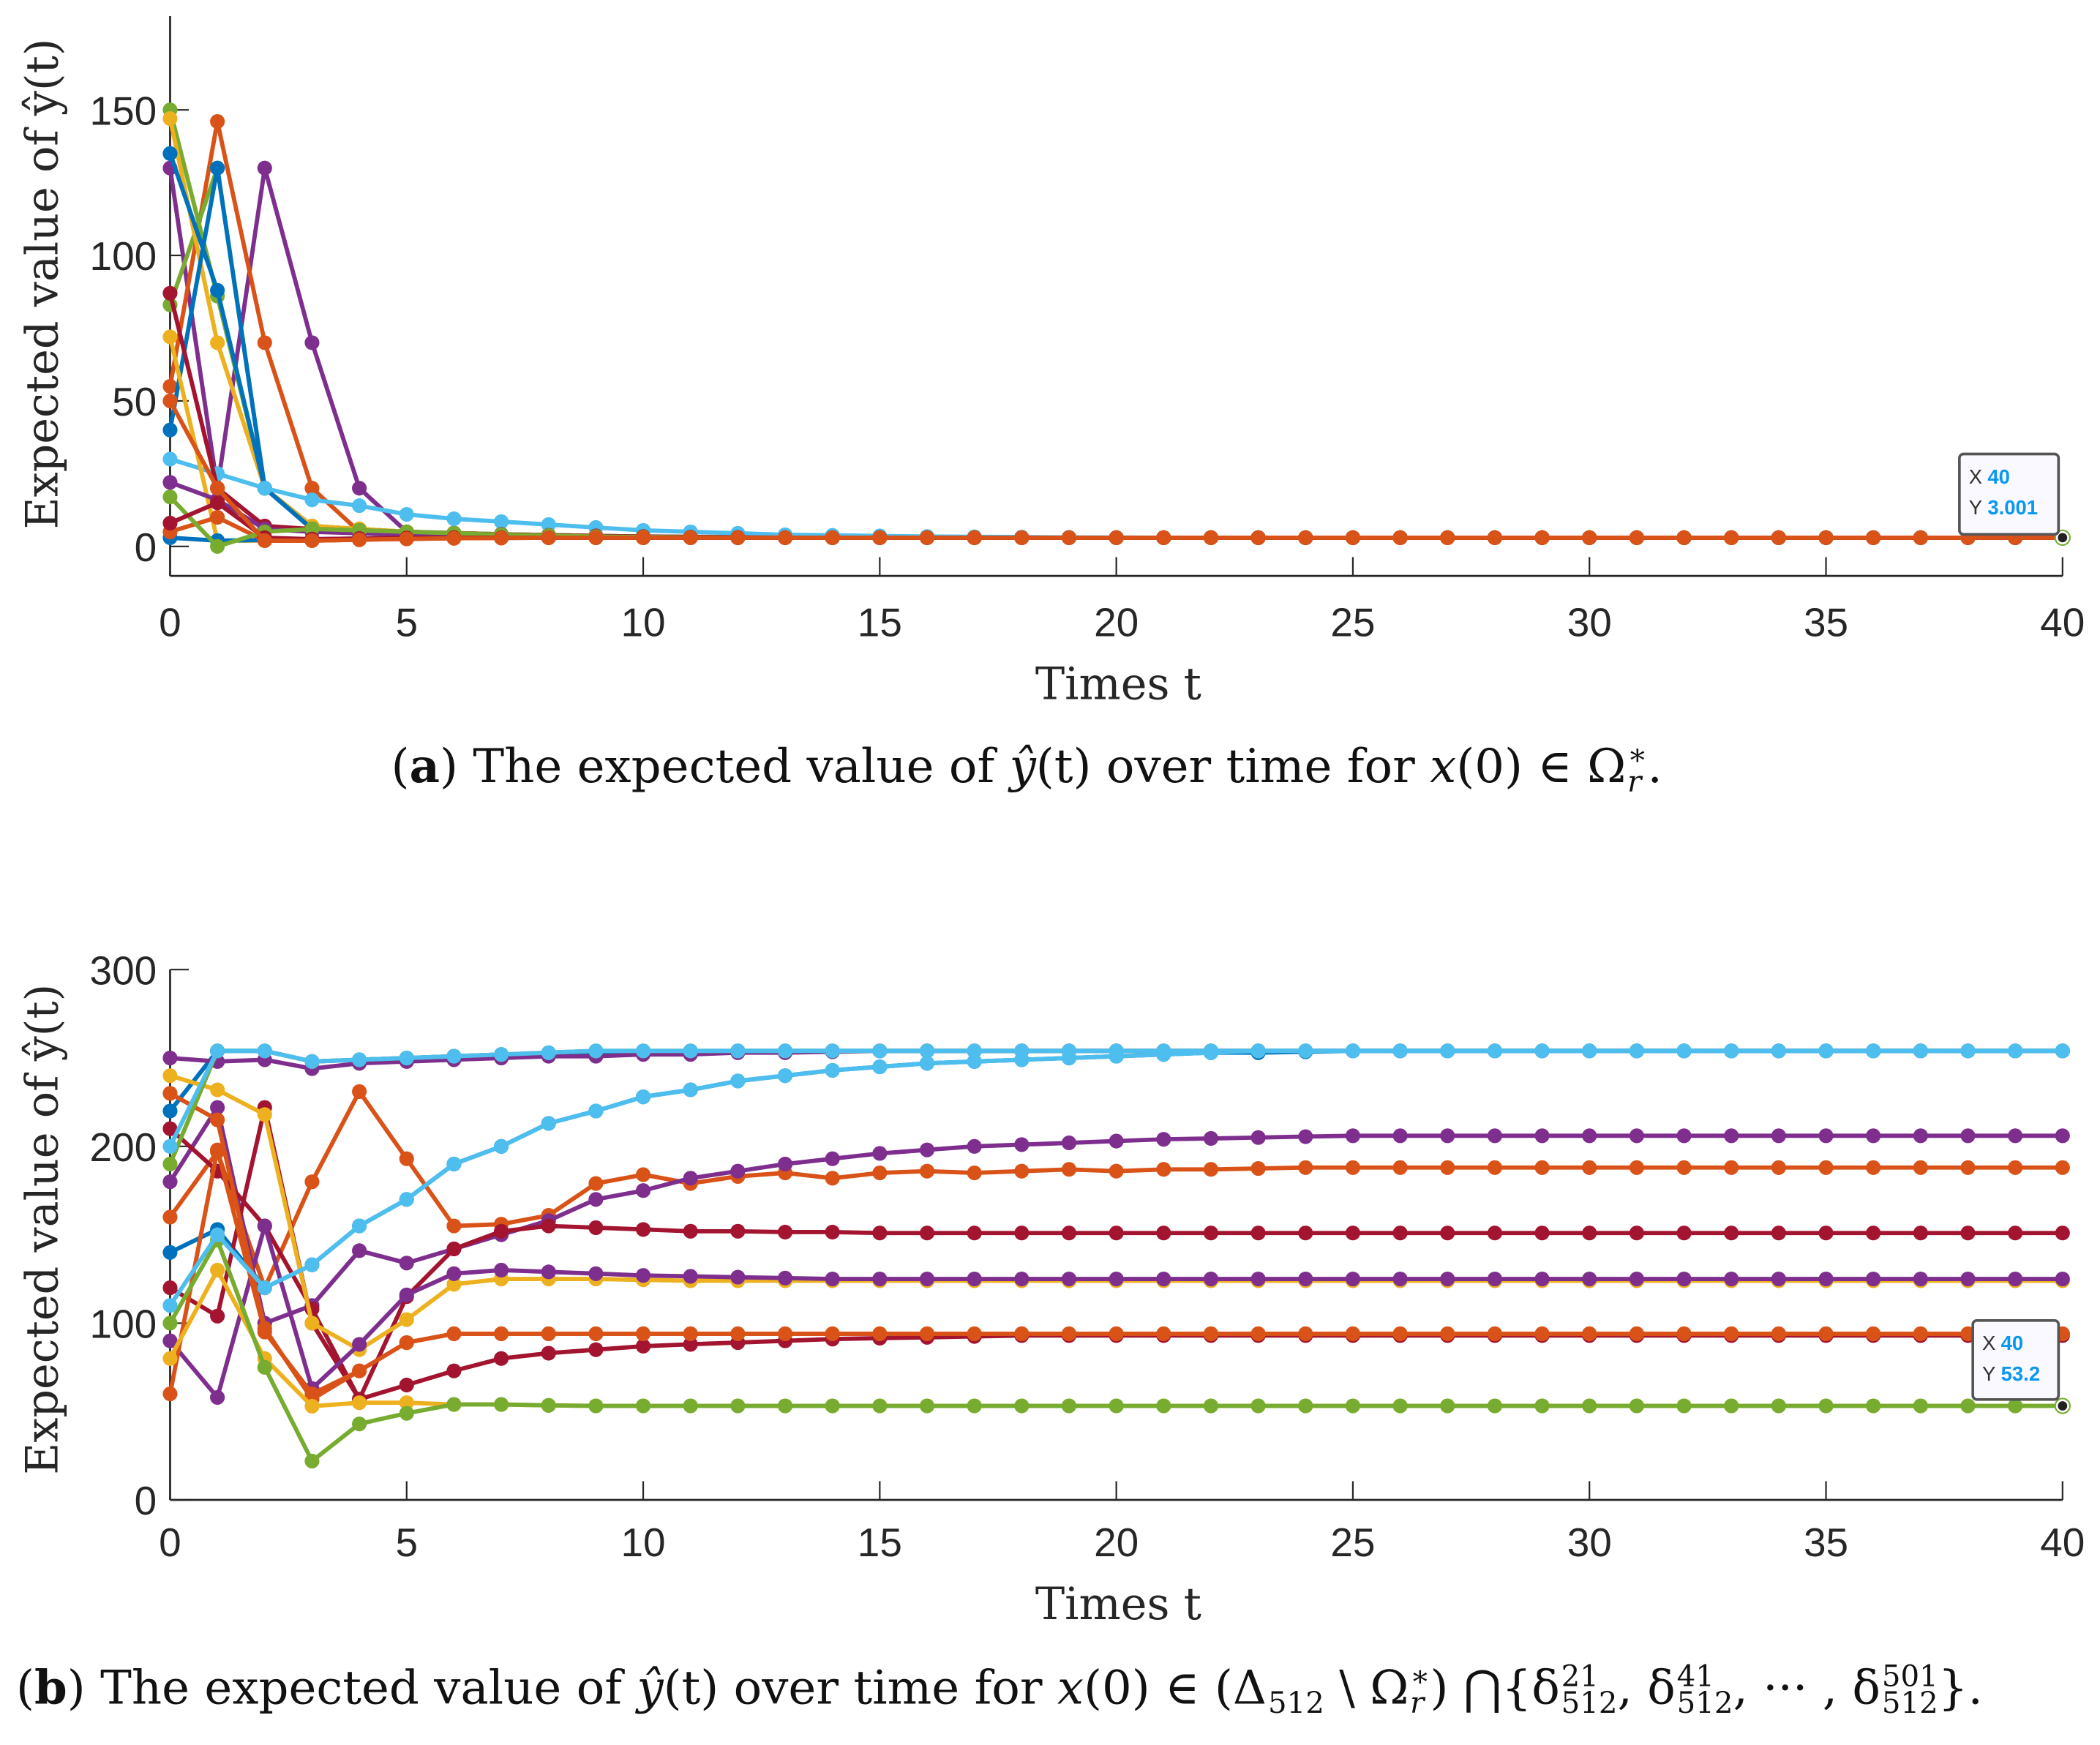 The image size is (2100, 1745). I want to click on caption-sub: r, so click(1634, 782).